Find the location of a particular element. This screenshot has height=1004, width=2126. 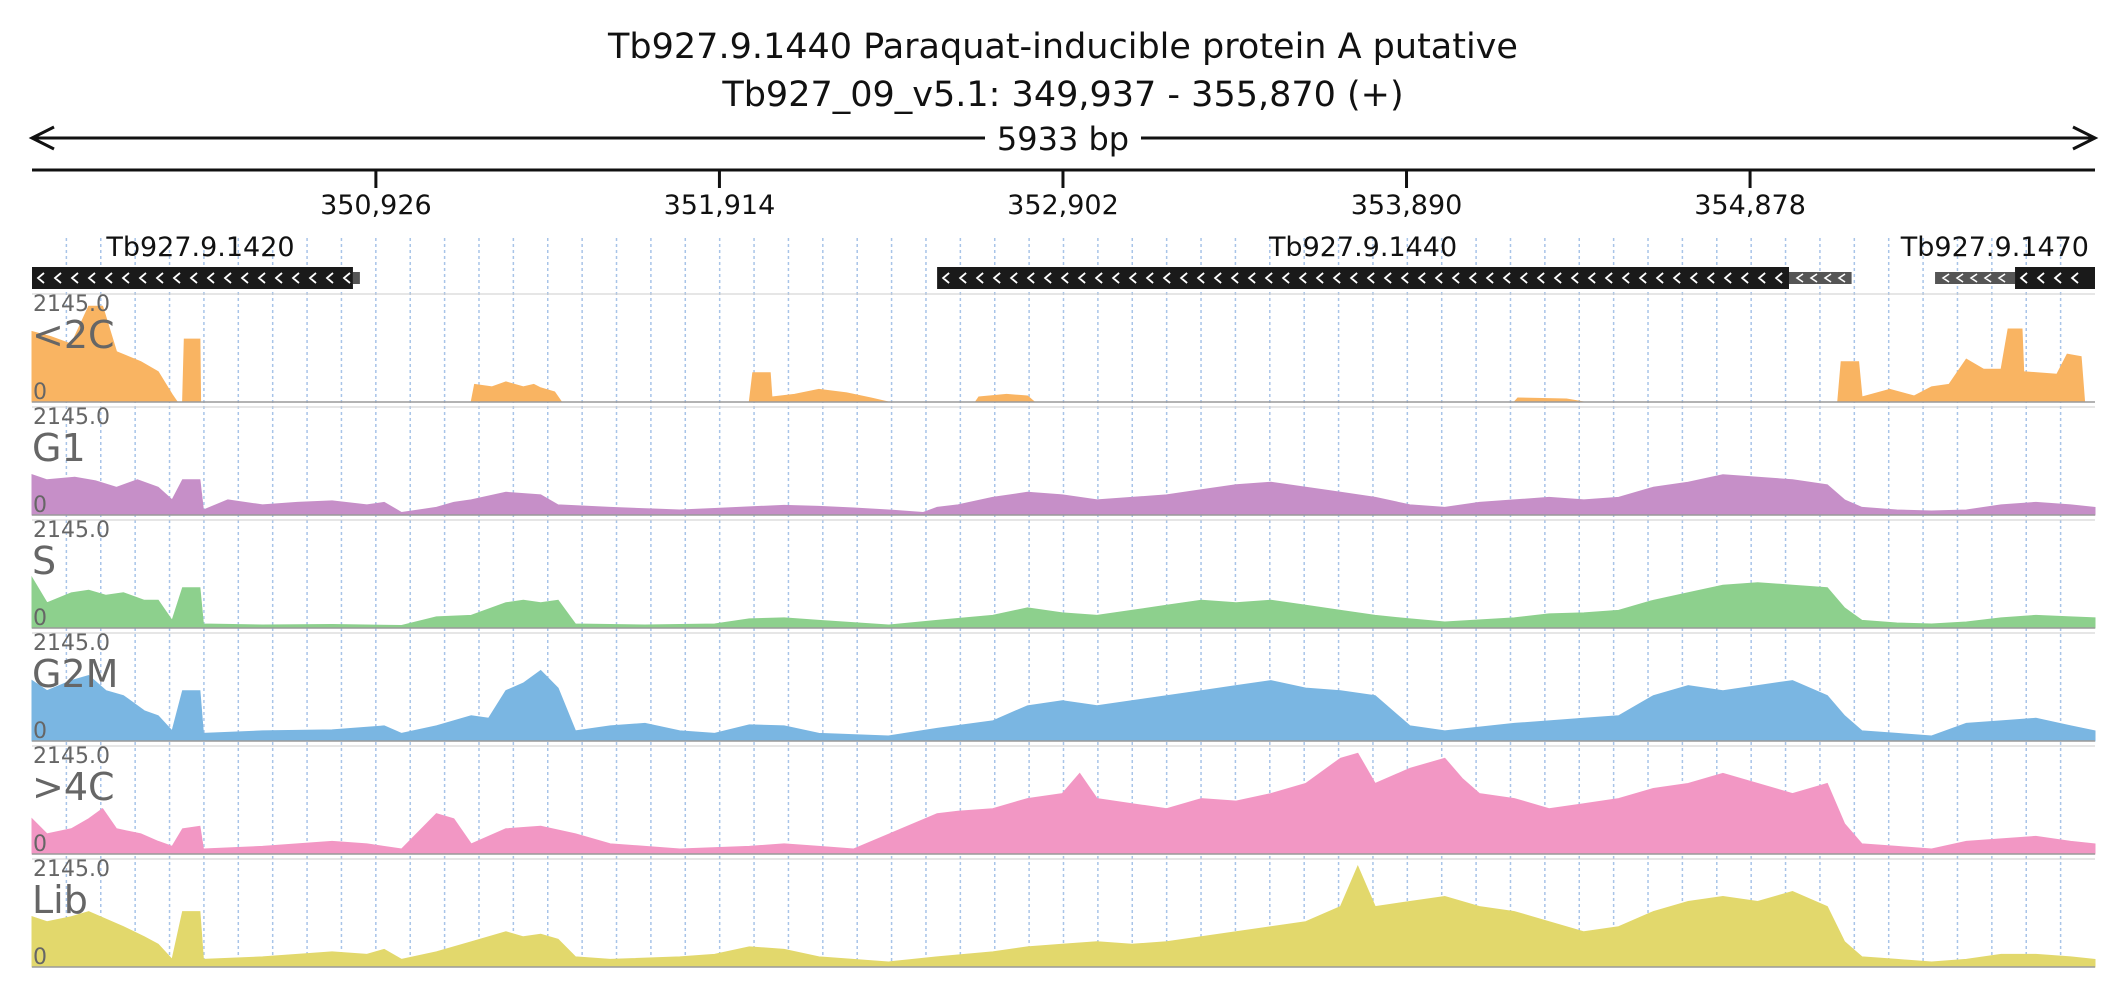

span-indicator: 5933 bp is located at coordinates (1063, 139).